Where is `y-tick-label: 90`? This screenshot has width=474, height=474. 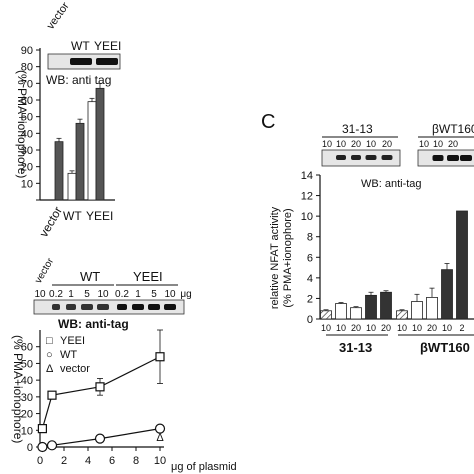
y-tick-label: 90 is located at coordinates (27, 51).